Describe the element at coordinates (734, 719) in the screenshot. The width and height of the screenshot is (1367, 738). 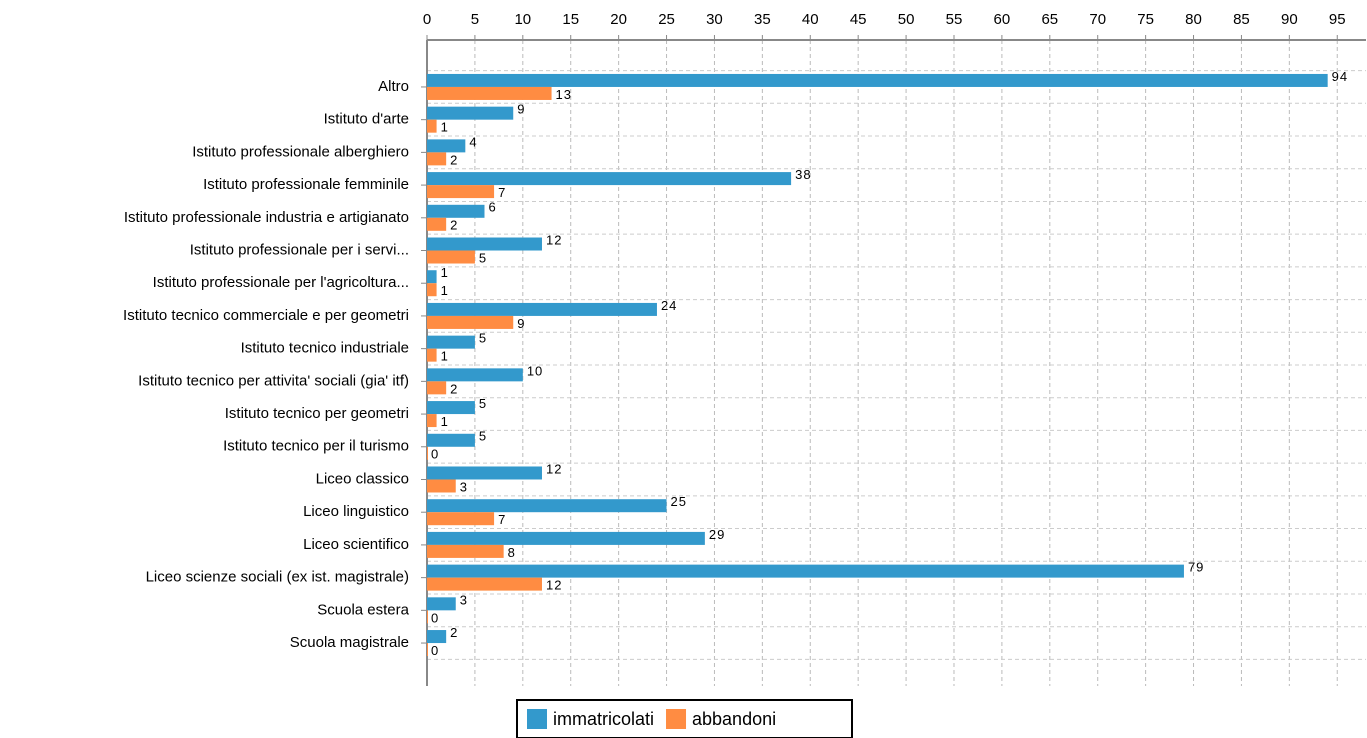
I see `legend-label: abbandoni` at that location.